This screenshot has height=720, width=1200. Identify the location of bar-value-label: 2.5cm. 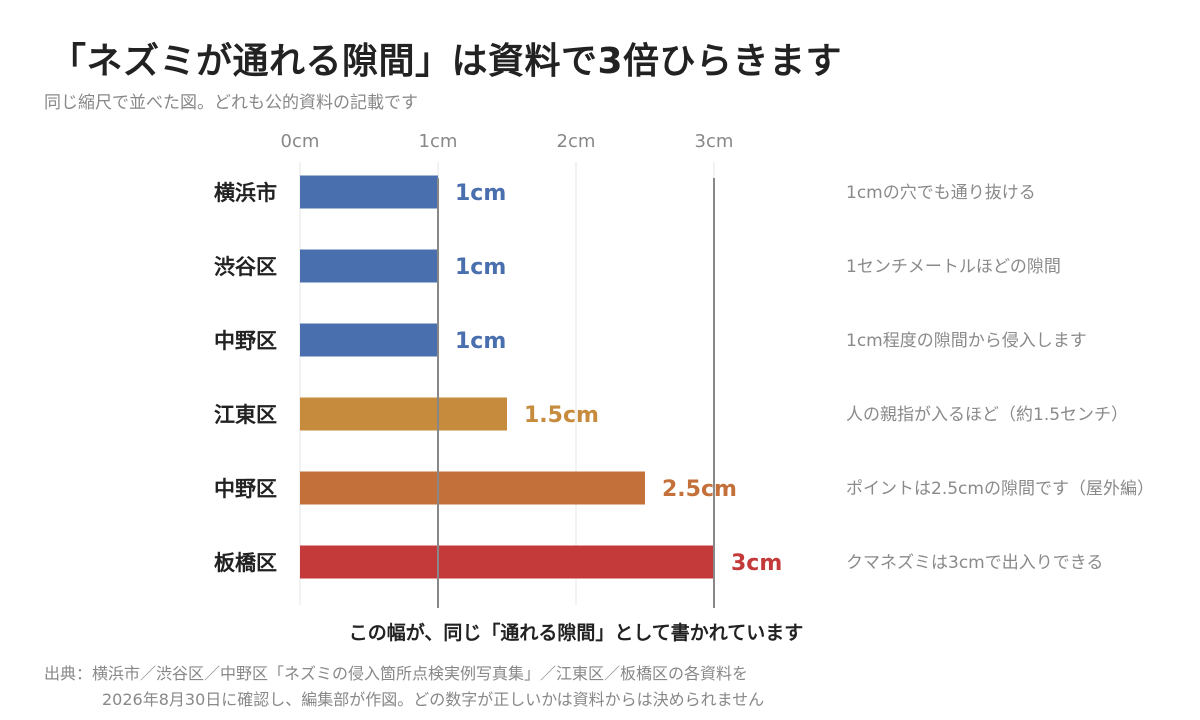
(699, 489).